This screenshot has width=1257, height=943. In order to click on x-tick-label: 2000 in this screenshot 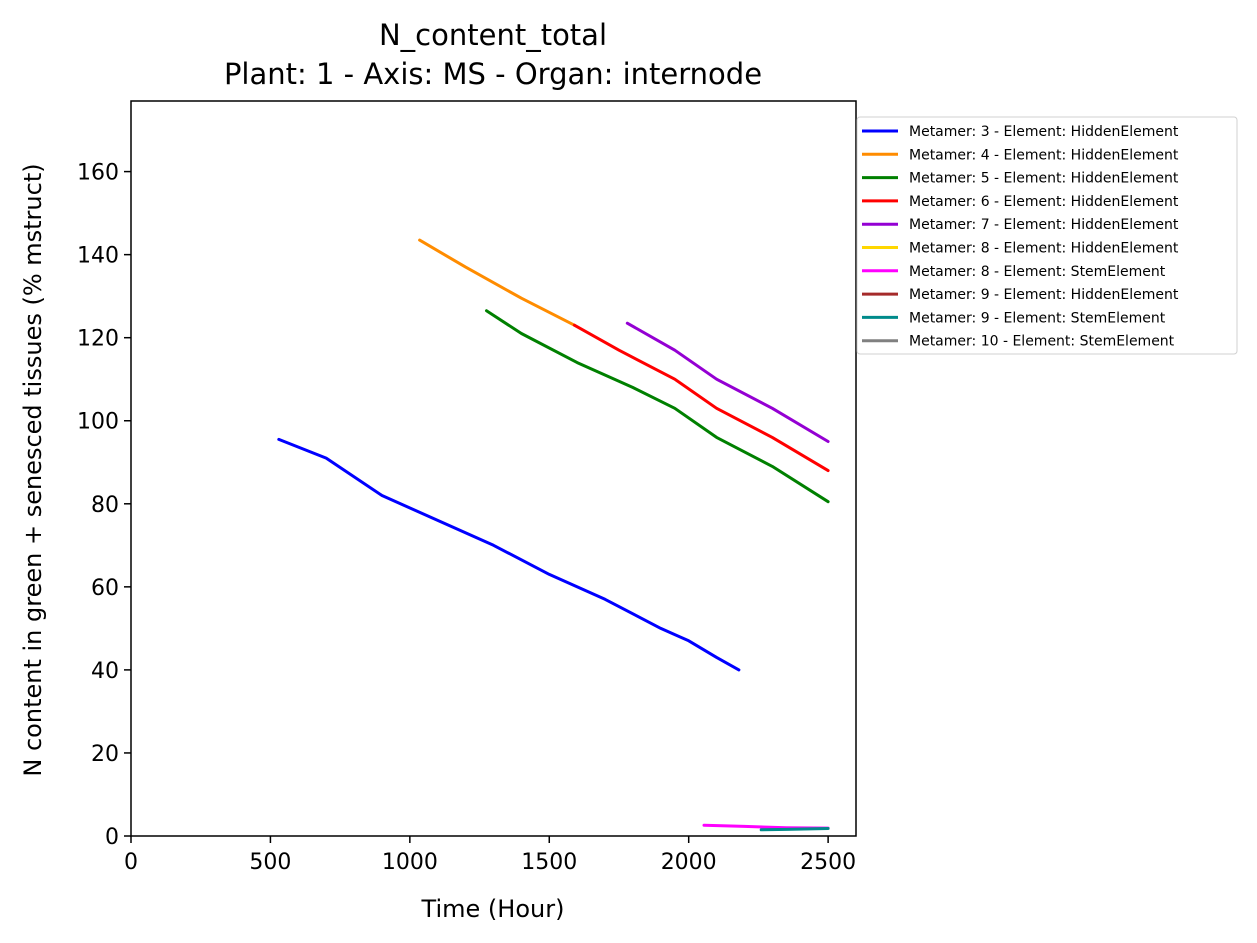, I will do `click(689, 862)`.